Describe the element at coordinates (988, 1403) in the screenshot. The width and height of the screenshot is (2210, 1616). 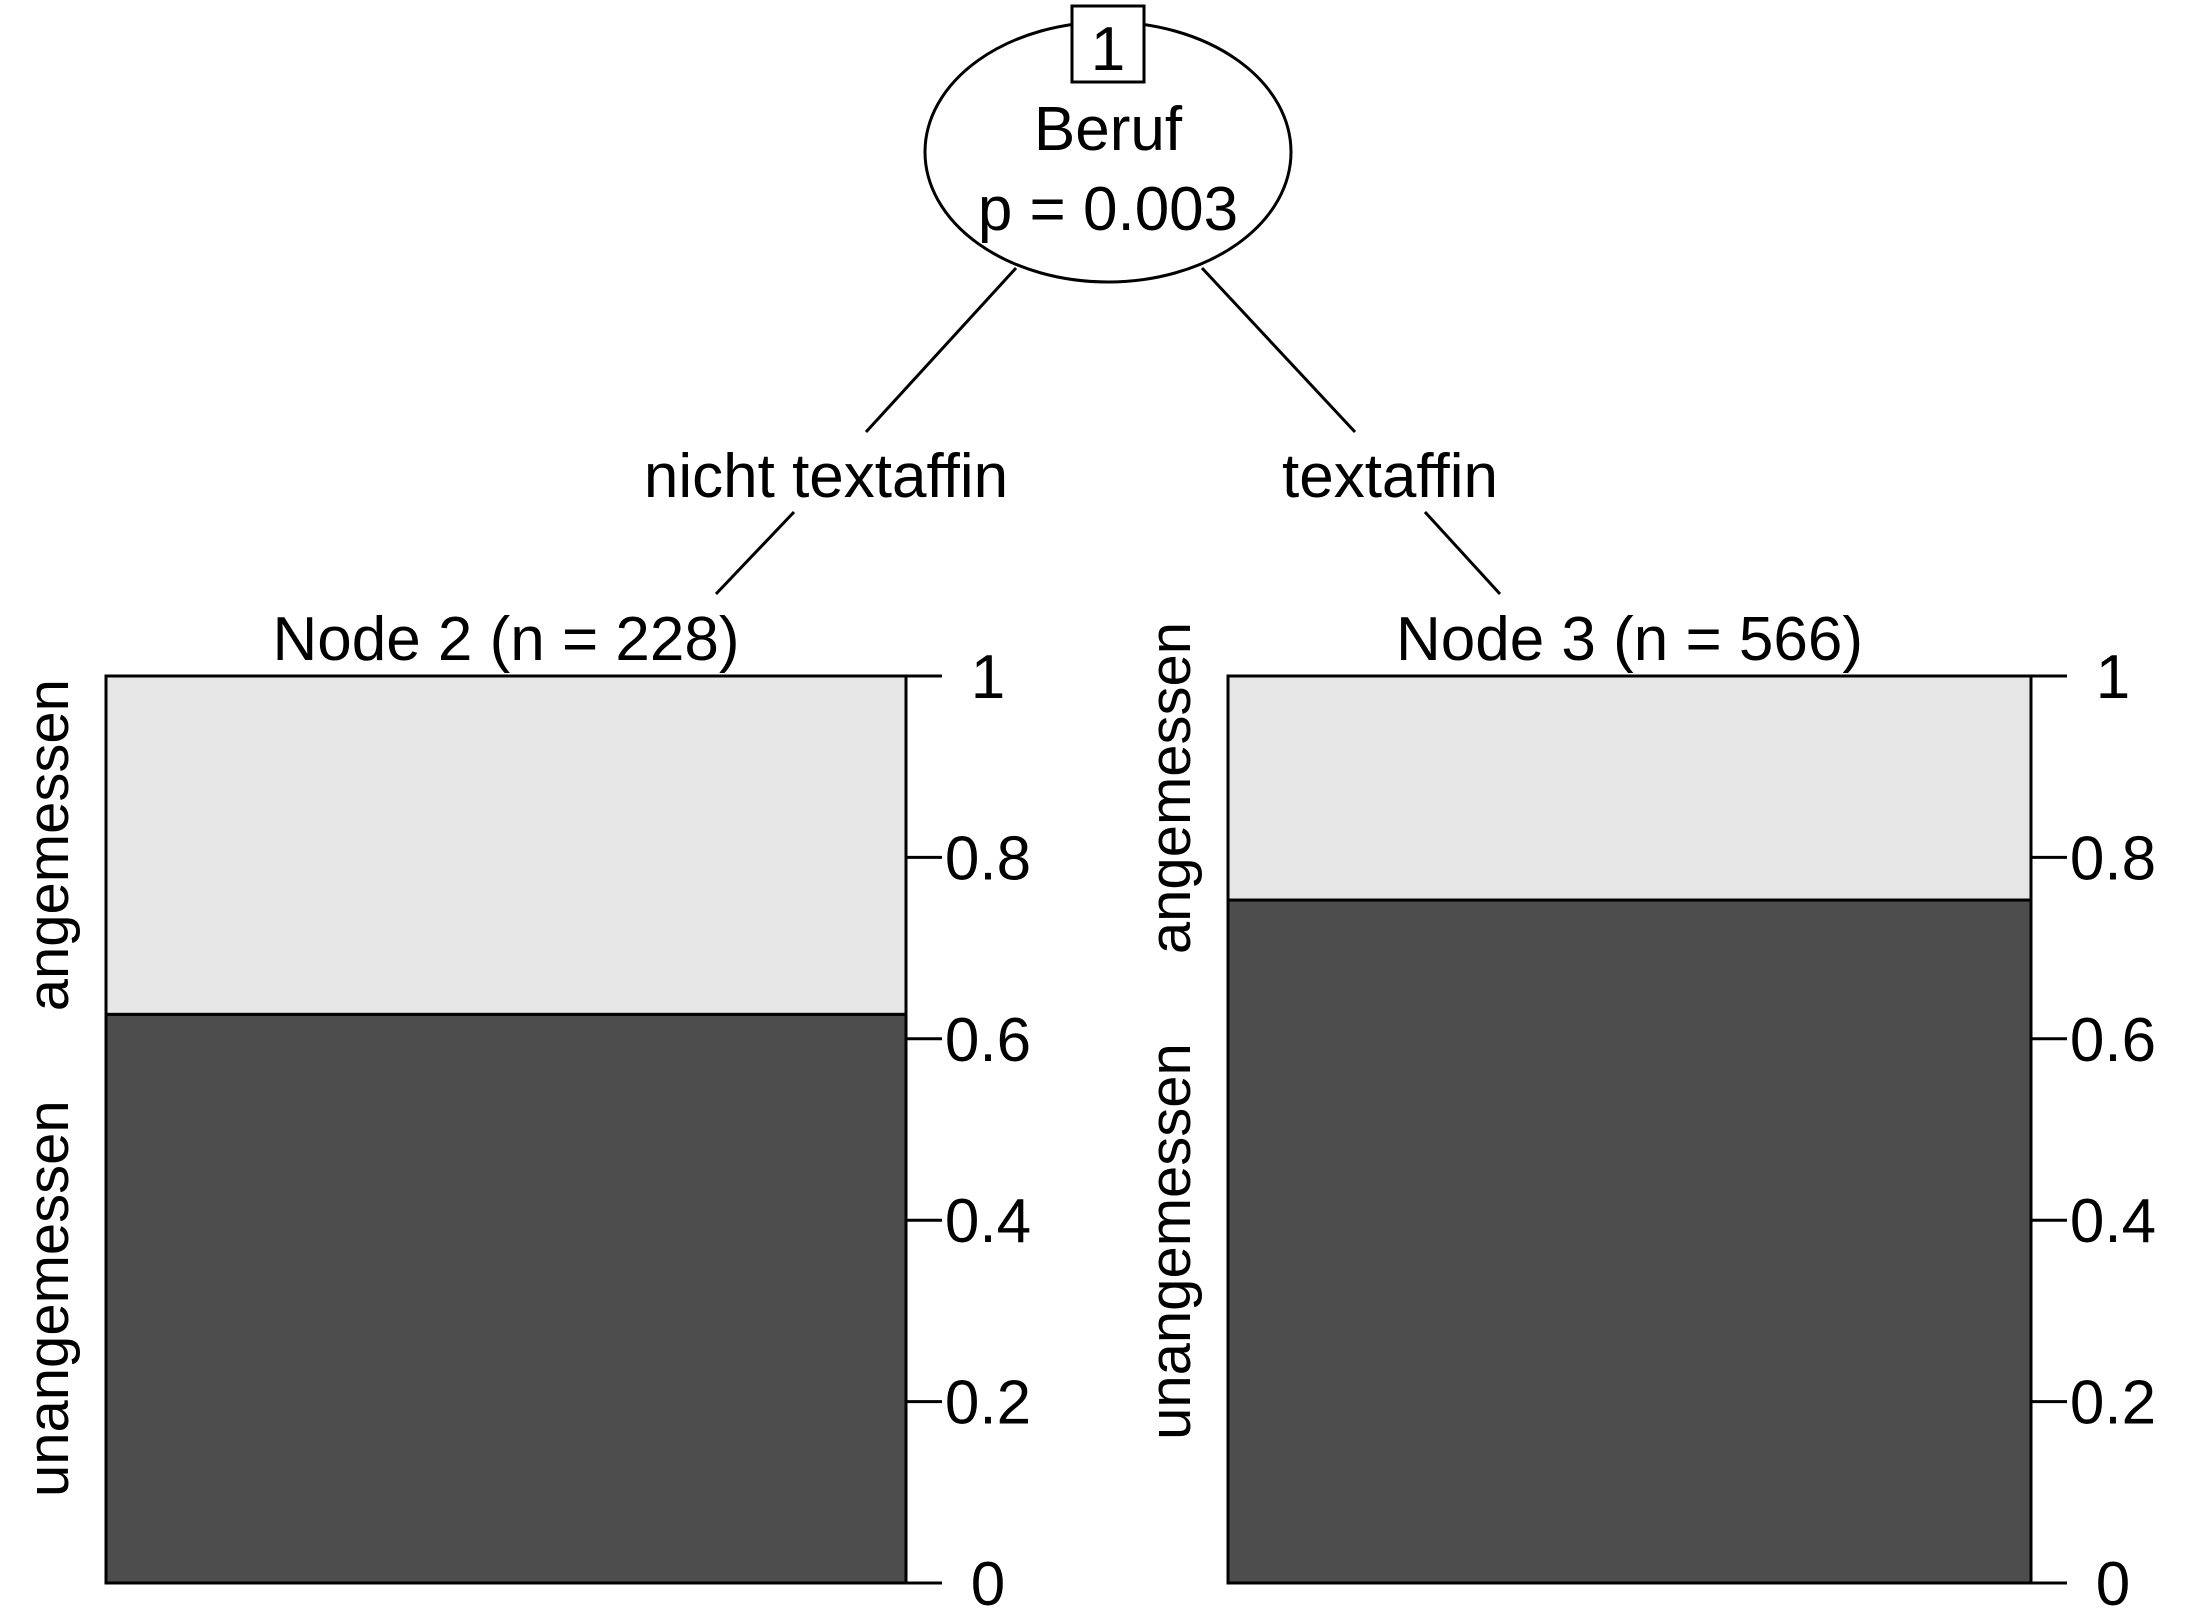
I see `panel-1-y-tick-label: 0.2` at that location.